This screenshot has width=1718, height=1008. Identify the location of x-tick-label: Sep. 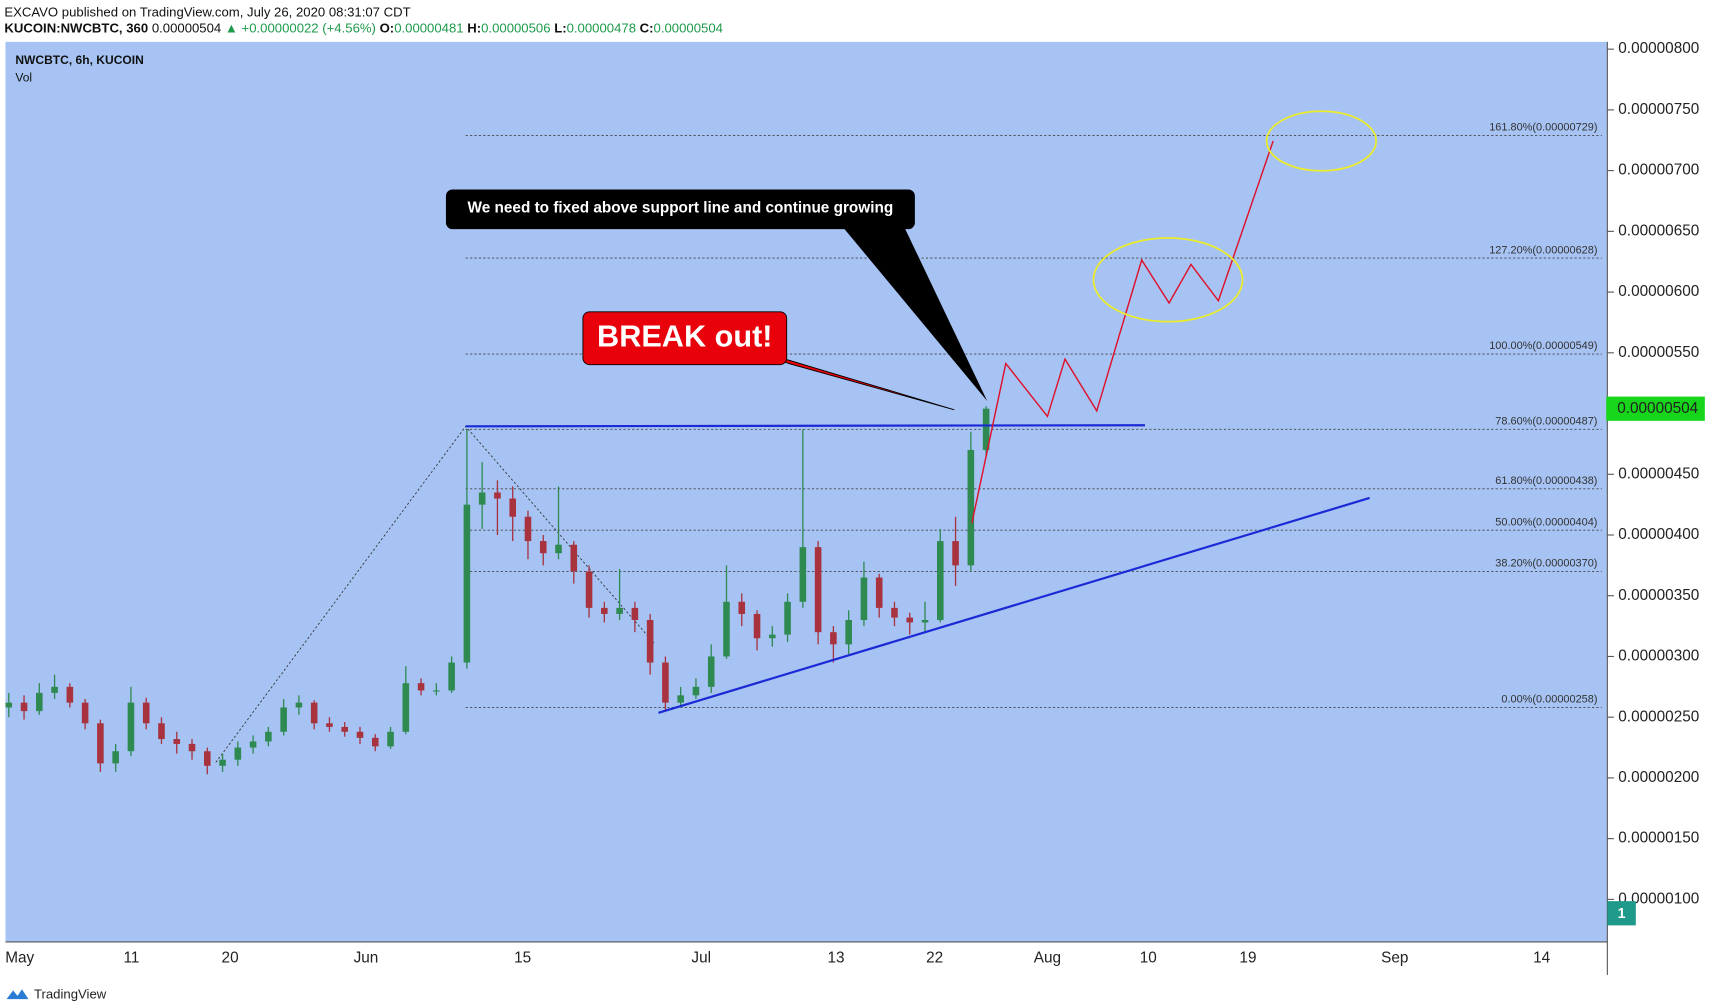
(1394, 957).